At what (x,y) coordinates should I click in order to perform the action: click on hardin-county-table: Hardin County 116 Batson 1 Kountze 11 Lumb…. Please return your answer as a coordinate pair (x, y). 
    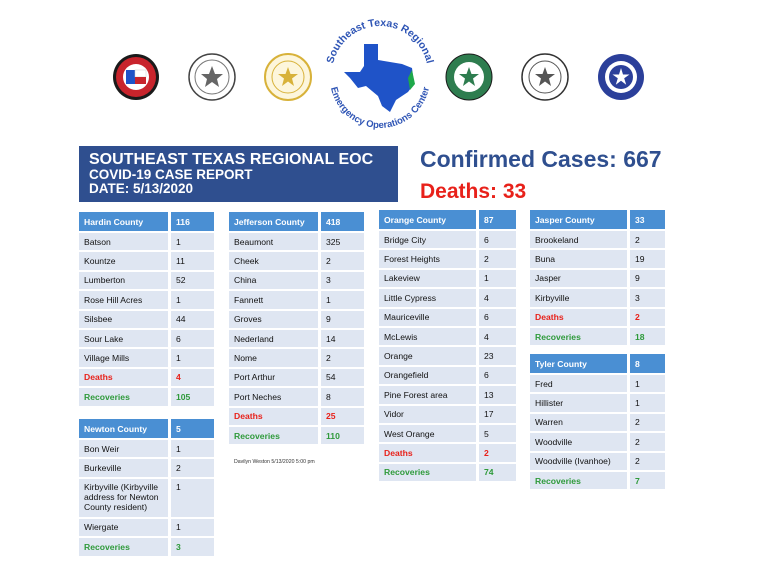
    Looking at the image, I should click on (146, 309).